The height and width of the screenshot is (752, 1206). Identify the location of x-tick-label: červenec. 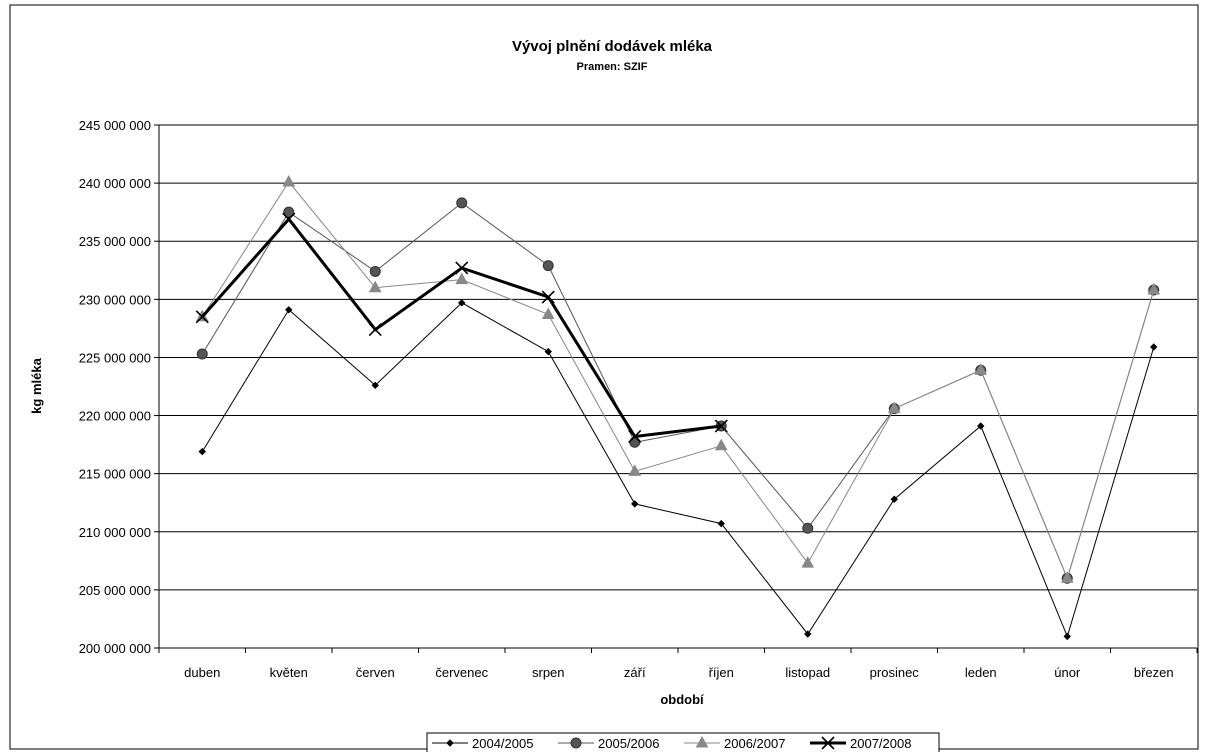
(461, 672).